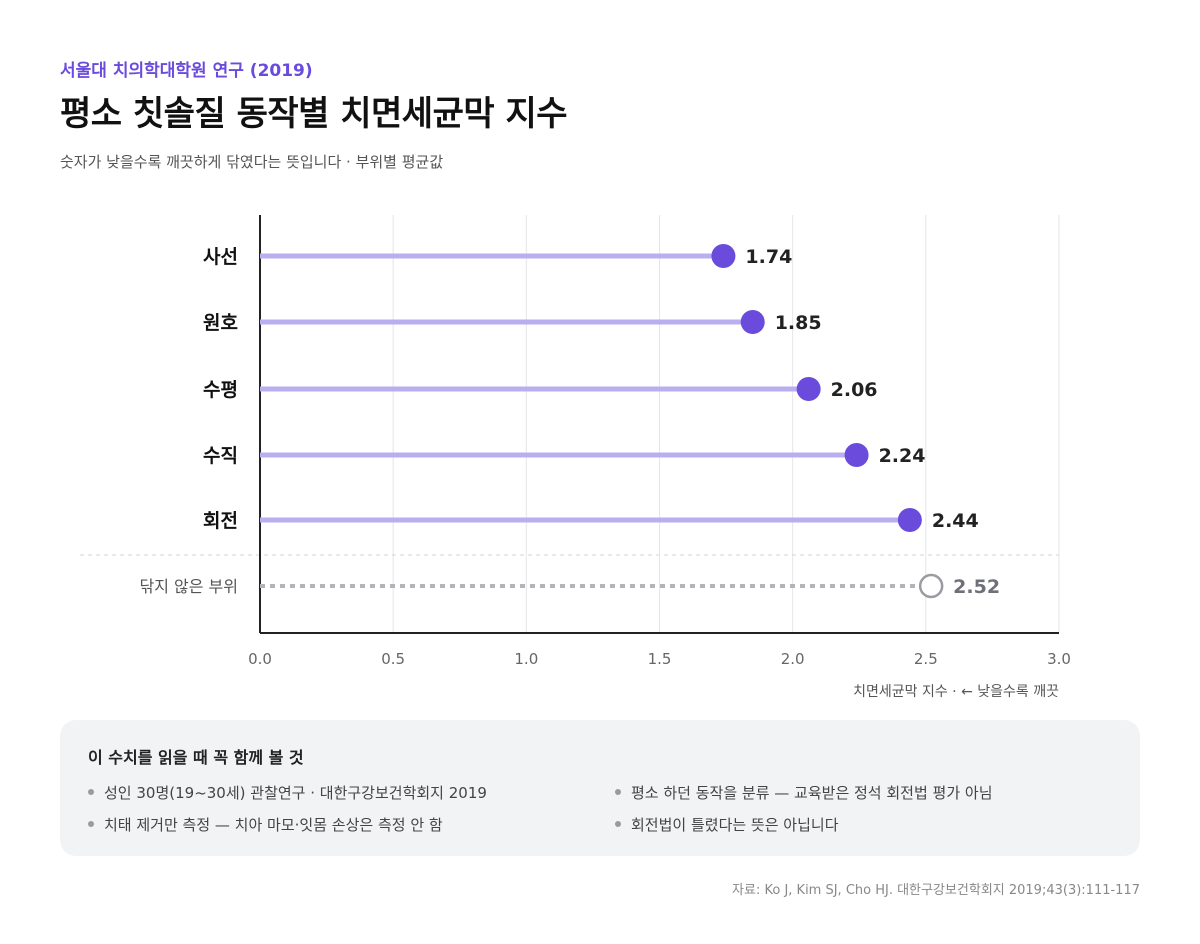 The image size is (1200, 944). What do you see at coordinates (189, 586) in the screenshot?
I see `reference-label: 닦지 않은 부위` at bounding box center [189, 586].